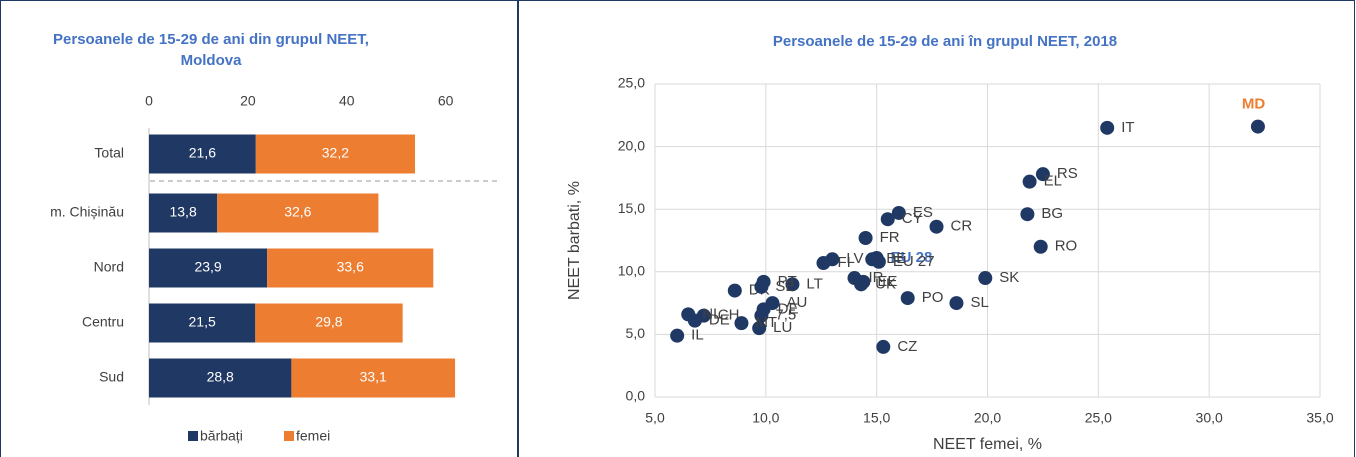  What do you see at coordinates (814, 283) in the screenshot?
I see `point-label: LT` at bounding box center [814, 283].